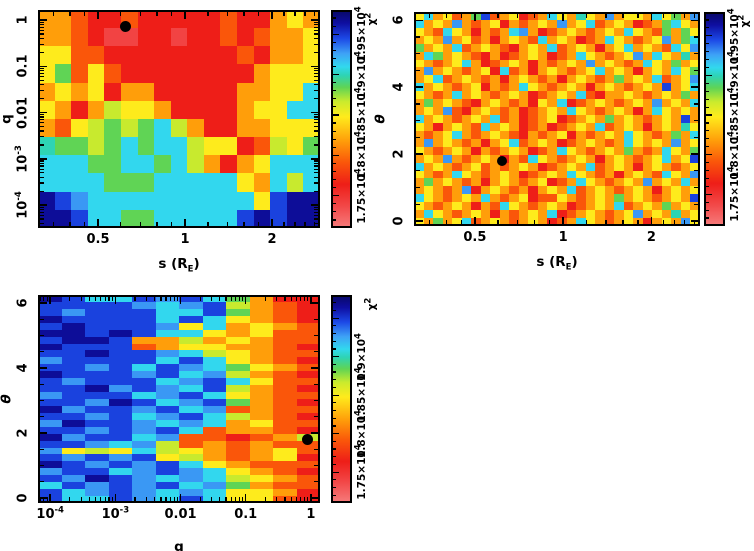  What do you see at coordinates (22, 205) in the screenshot?
I see `y-tick-label: 10-4` at bounding box center [22, 205].